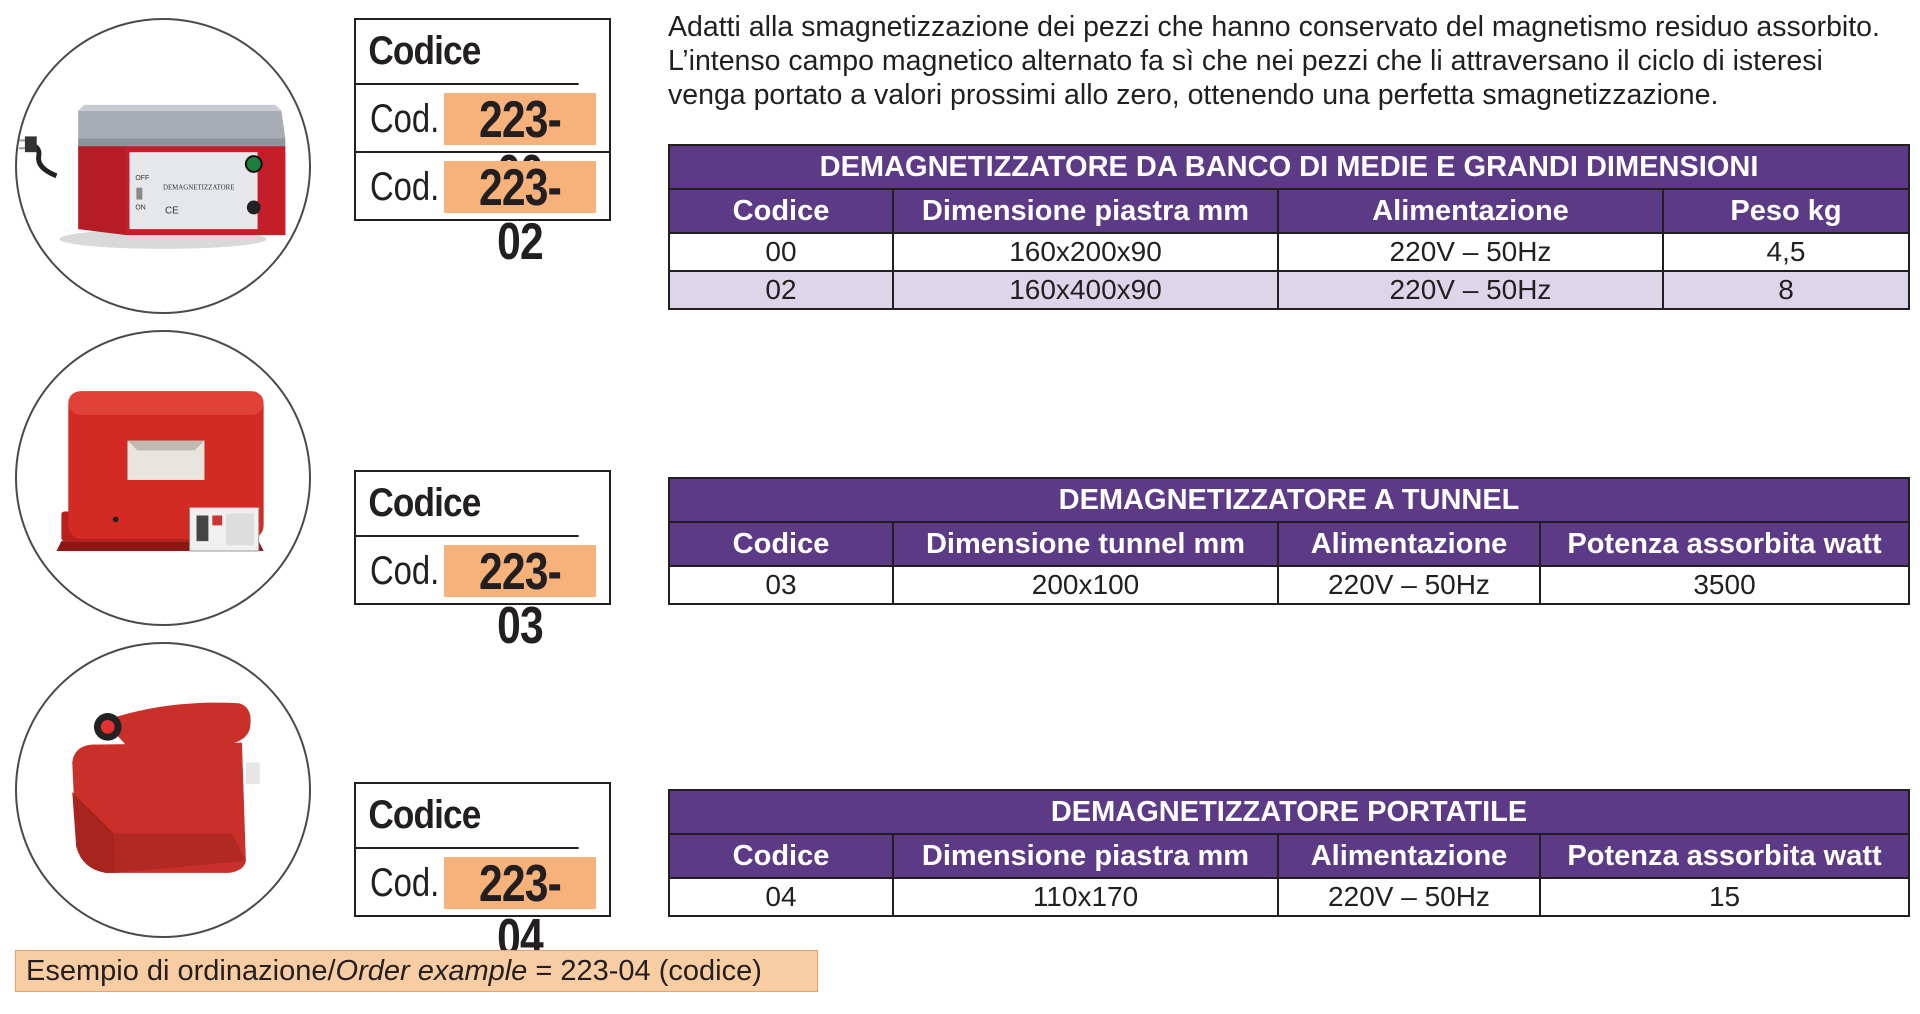 This screenshot has height=1014, width=1920. What do you see at coordinates (160, 471) in the screenshot?
I see `tunnel-demagnetizer-illustration` at bounding box center [160, 471].